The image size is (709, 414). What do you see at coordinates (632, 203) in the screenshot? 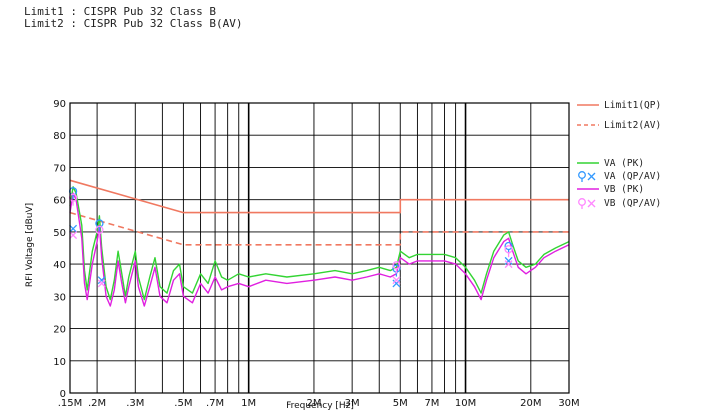
I see `legend-label: VB (QP/AV)` at bounding box center [632, 203].